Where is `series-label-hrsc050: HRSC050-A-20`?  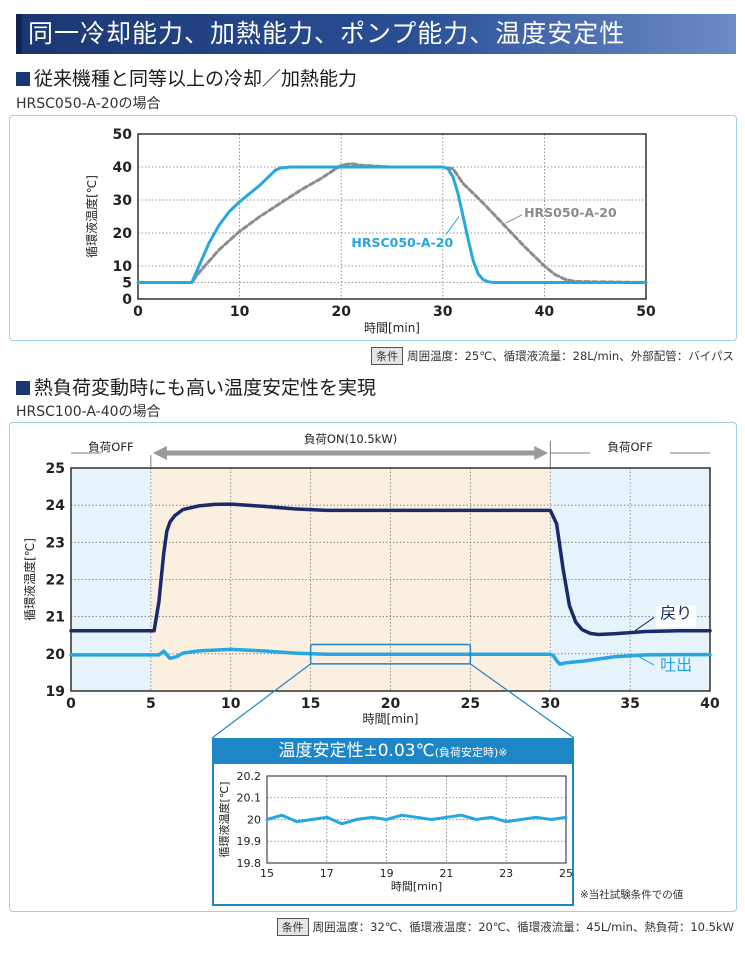 series-label-hrsc050: HRSC050-A-20 is located at coordinates (402, 242).